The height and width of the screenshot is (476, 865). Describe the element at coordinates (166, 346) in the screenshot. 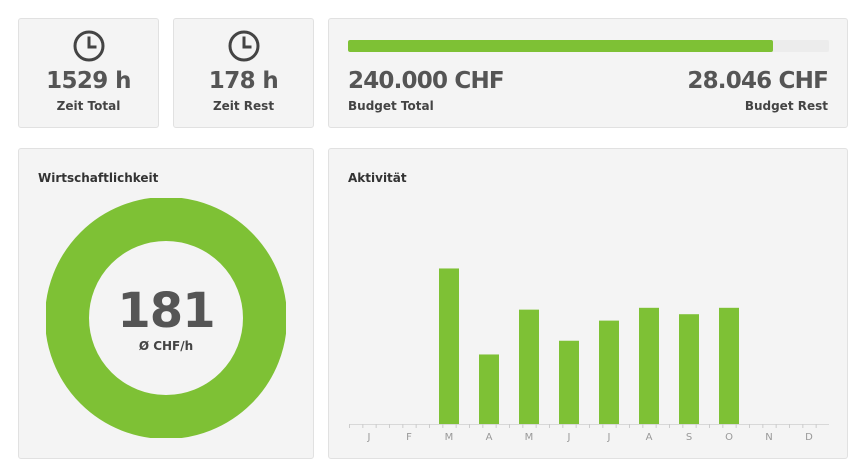

I see `economy-unit: Ø CHF/h` at that location.